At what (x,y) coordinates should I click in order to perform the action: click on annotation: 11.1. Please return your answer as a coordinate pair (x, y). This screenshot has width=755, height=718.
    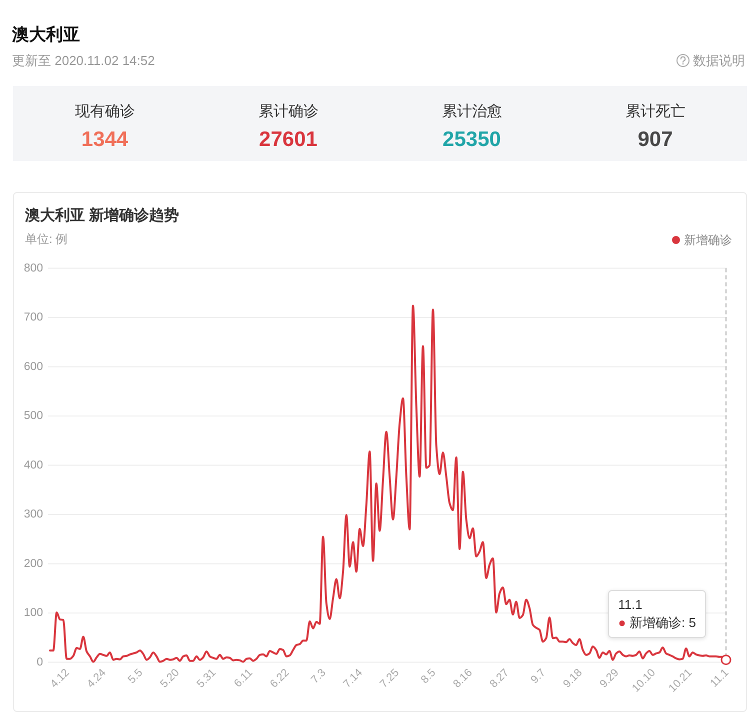
    Looking at the image, I should click on (631, 605).